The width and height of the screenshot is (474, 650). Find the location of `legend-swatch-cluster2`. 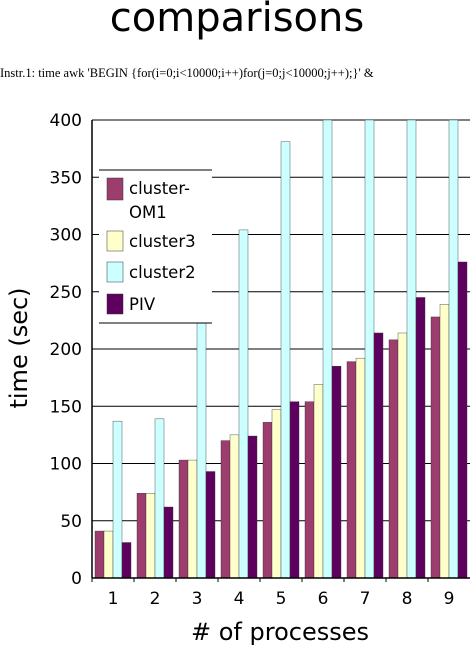

legend-swatch-cluster2 is located at coordinates (115, 272).